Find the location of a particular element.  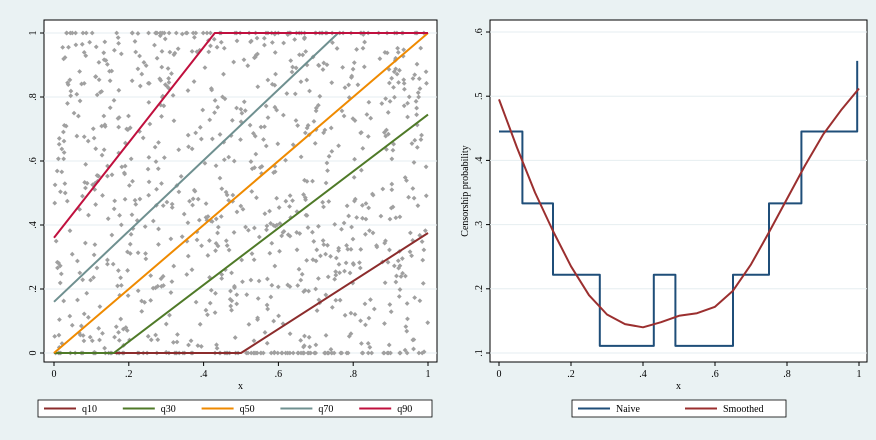

y-tick-label: .5 is located at coordinates (479, 96).